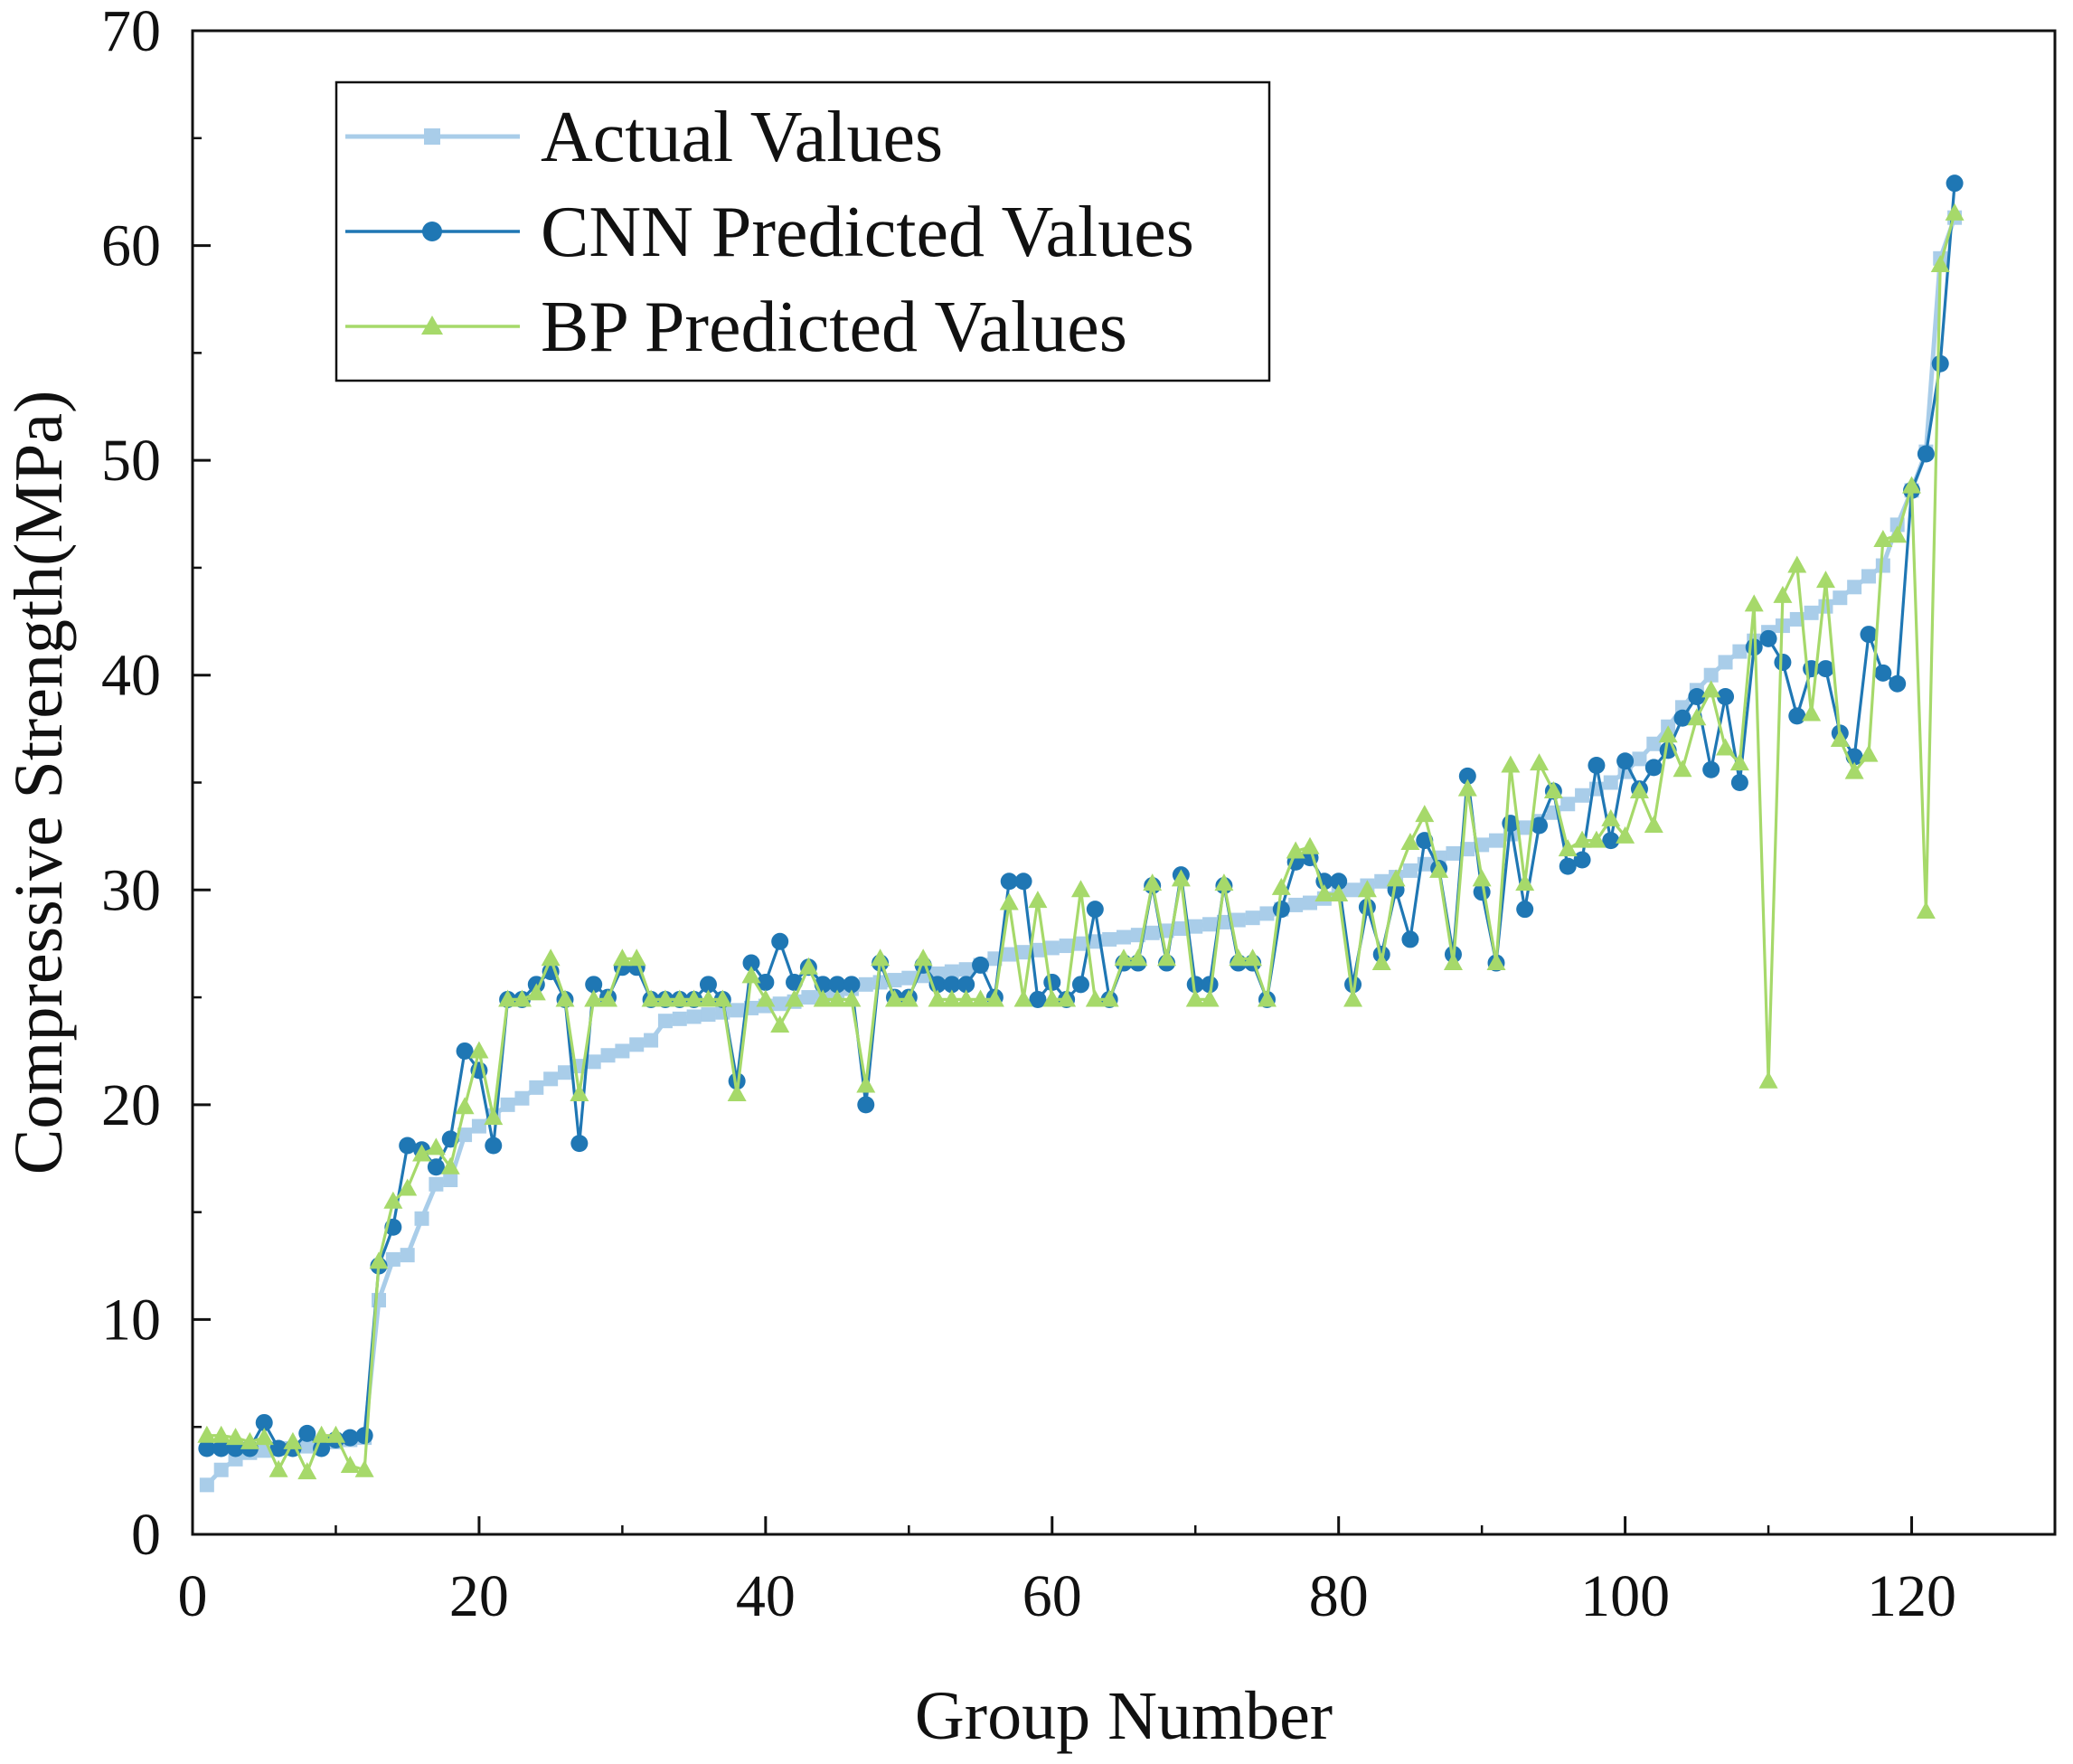 This screenshot has width=2073, height=1764. I want to click on legend-marker, so click(432, 136).